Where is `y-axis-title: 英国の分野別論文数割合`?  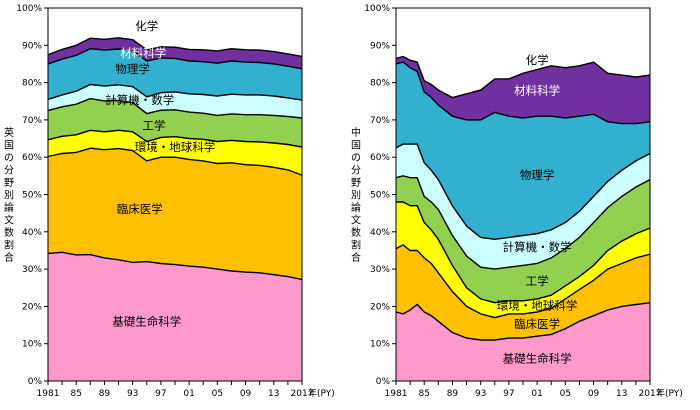 y-axis-title: 英国の分野別論文数割合 is located at coordinates (9, 195).